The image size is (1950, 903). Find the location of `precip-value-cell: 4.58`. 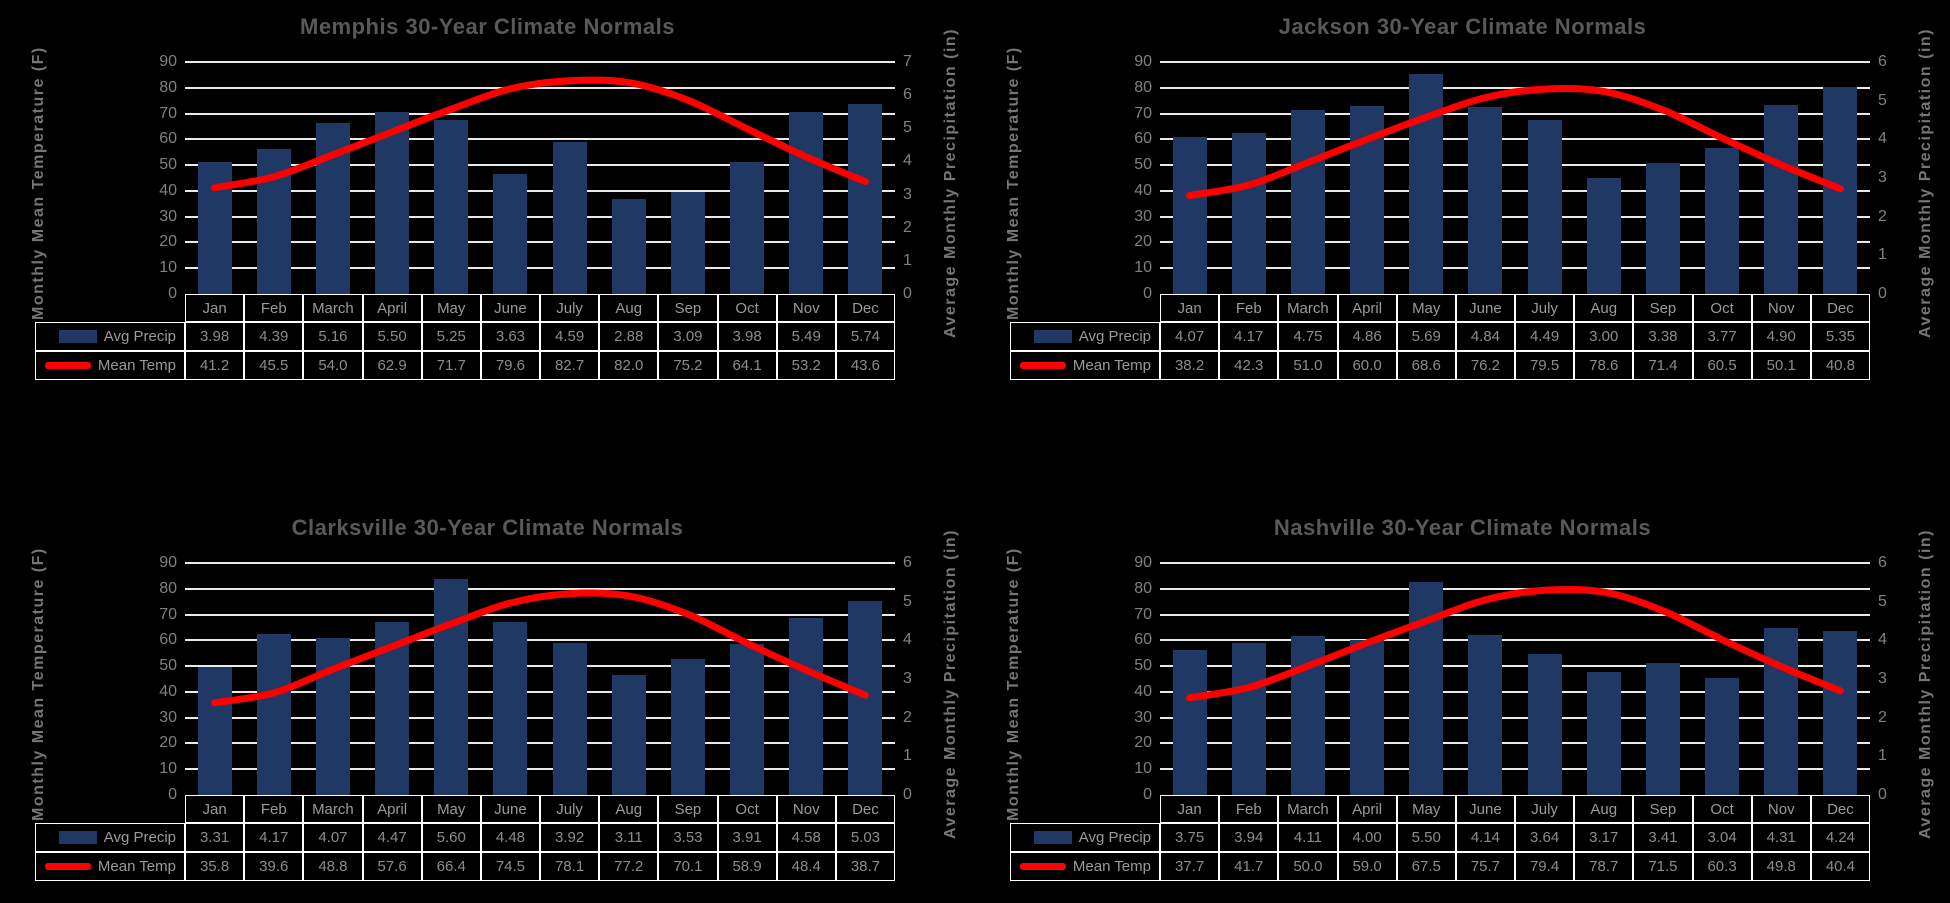

precip-value-cell: 4.58 is located at coordinates (806, 837).